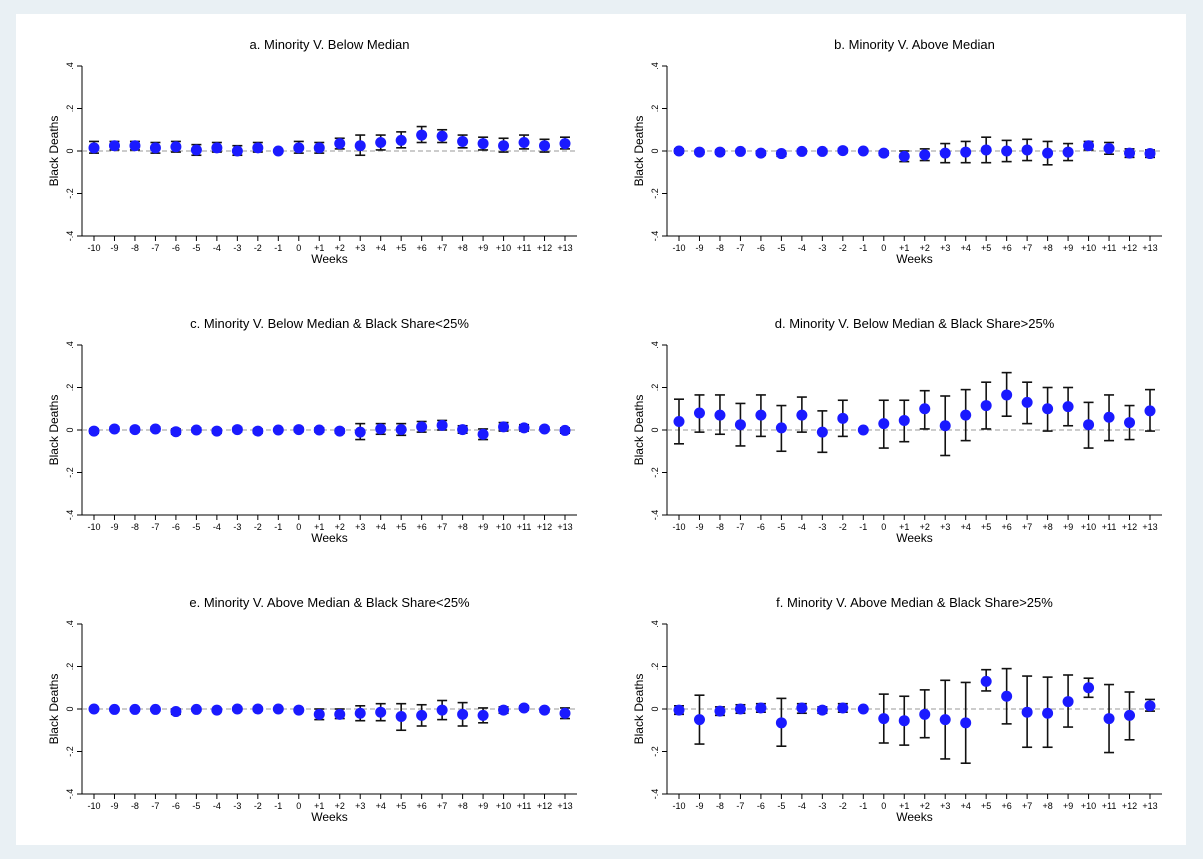 The height and width of the screenshot is (859, 1203). Describe the element at coordinates (340, 527) in the screenshot. I see `x-tick-label: +2` at that location.